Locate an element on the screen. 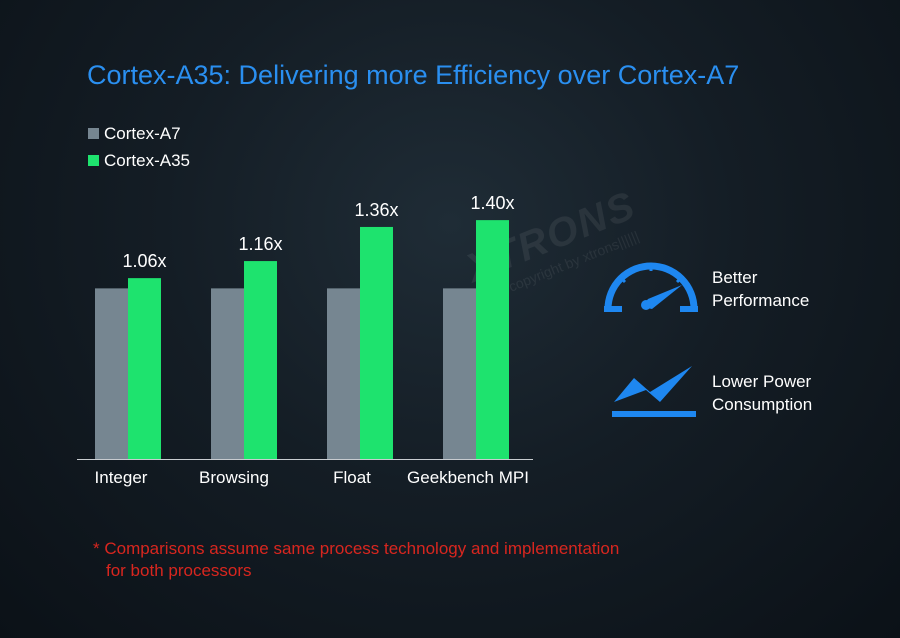 The image size is (900, 638). legend-label-cortex-a7: Cortex-A7 is located at coordinates (142, 133).